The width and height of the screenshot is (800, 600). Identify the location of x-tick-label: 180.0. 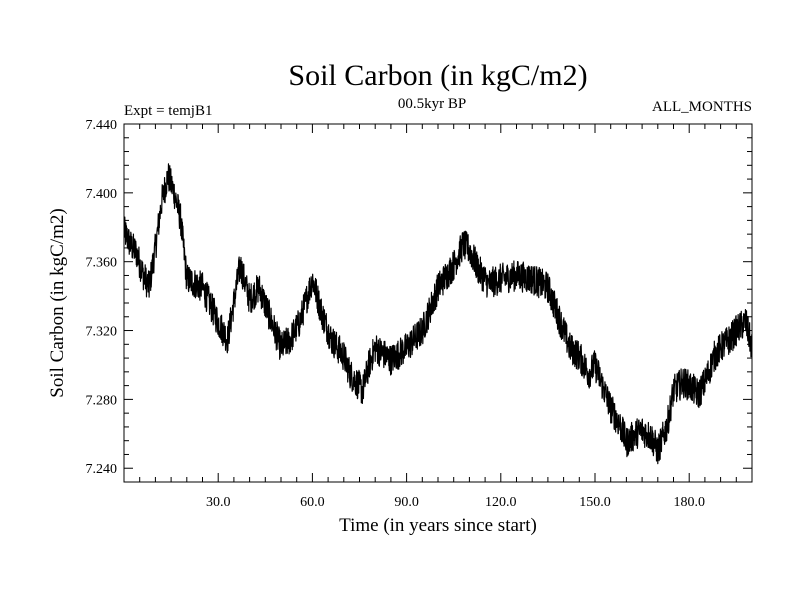
(689, 502).